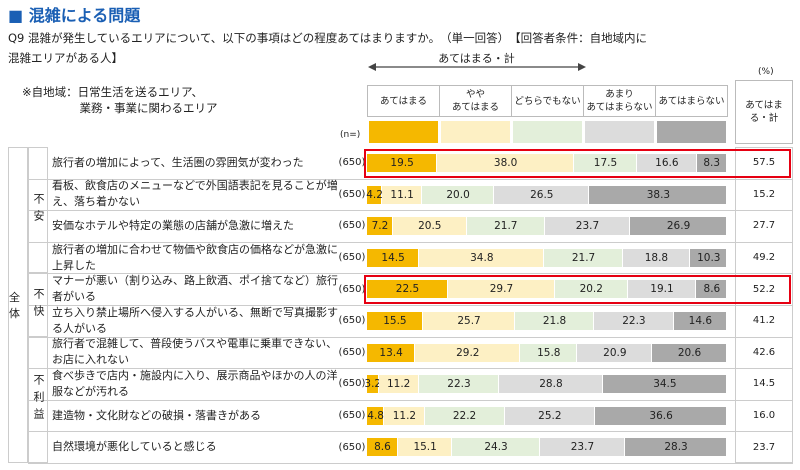 This screenshot has width=800, height=470. Describe the element at coordinates (619, 101) in the screenshot. I see `legend-label: あまり あてはまらない` at that location.